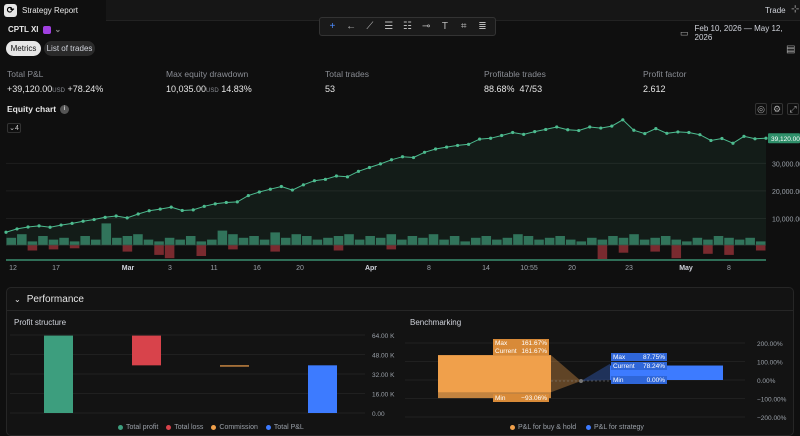 This screenshot has height=436, width=800. Describe the element at coordinates (482, 26) in the screenshot. I see `hashtag-lines-icon: ≣` at that location.